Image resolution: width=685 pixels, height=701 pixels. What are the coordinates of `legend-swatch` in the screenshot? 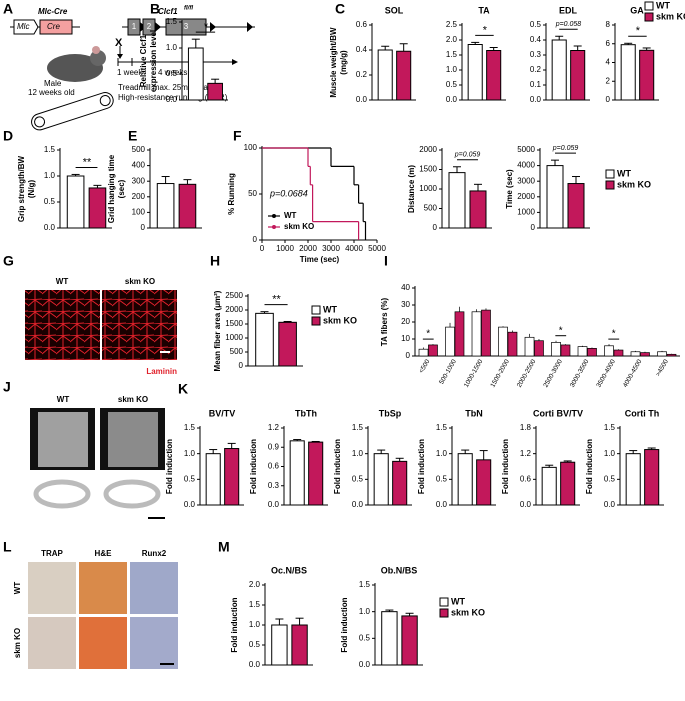 It's located at (649, 6).